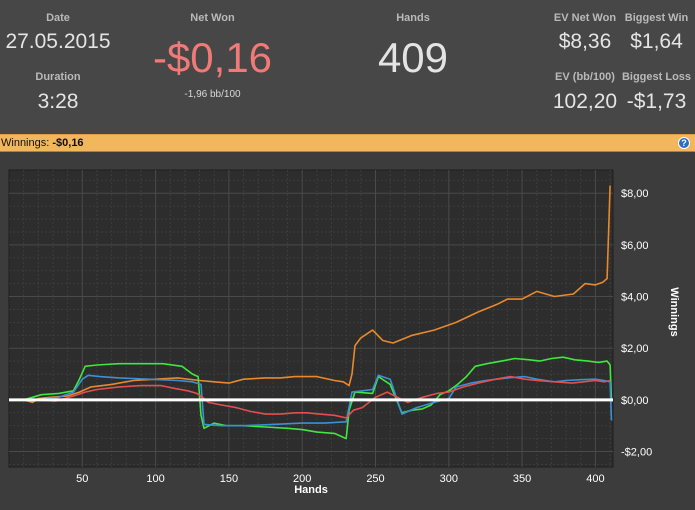  What do you see at coordinates (229, 479) in the screenshot?
I see `x-tick-label: 150` at bounding box center [229, 479].